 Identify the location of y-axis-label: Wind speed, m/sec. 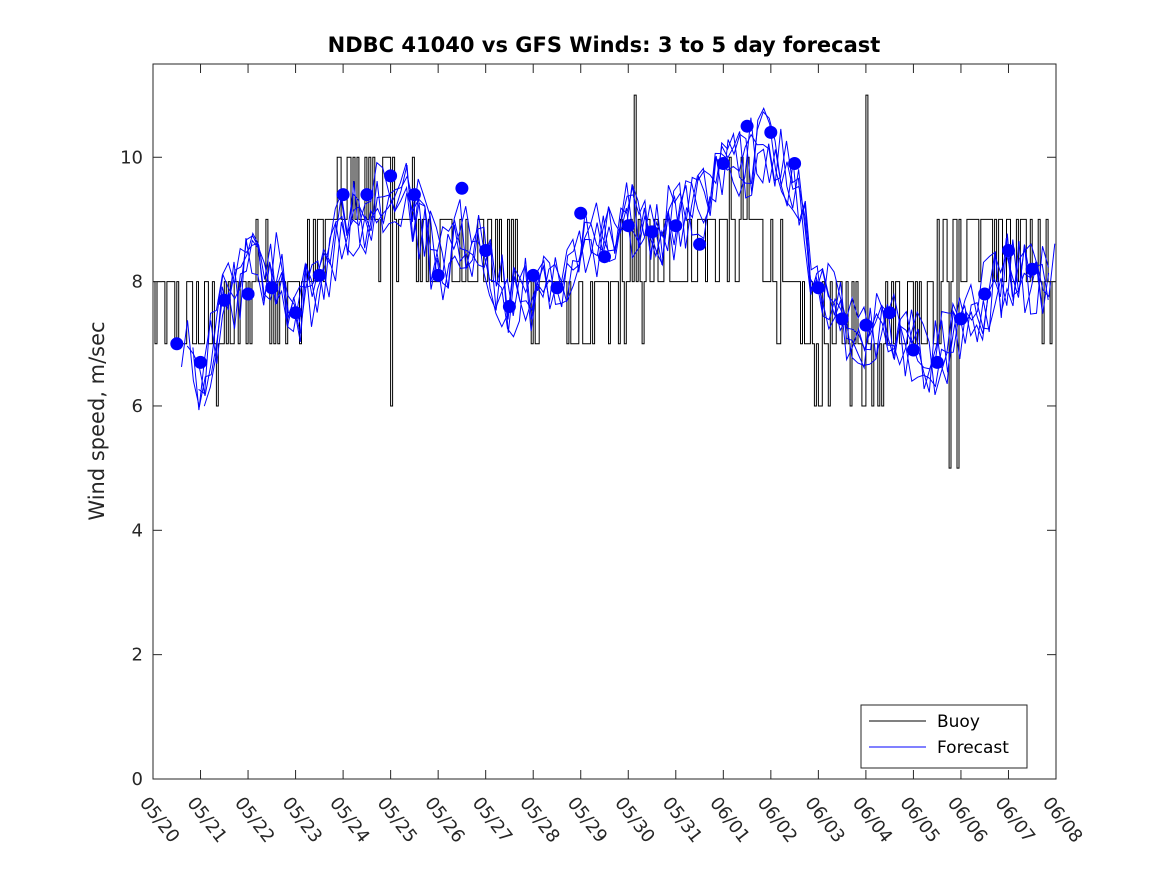
(97, 420).